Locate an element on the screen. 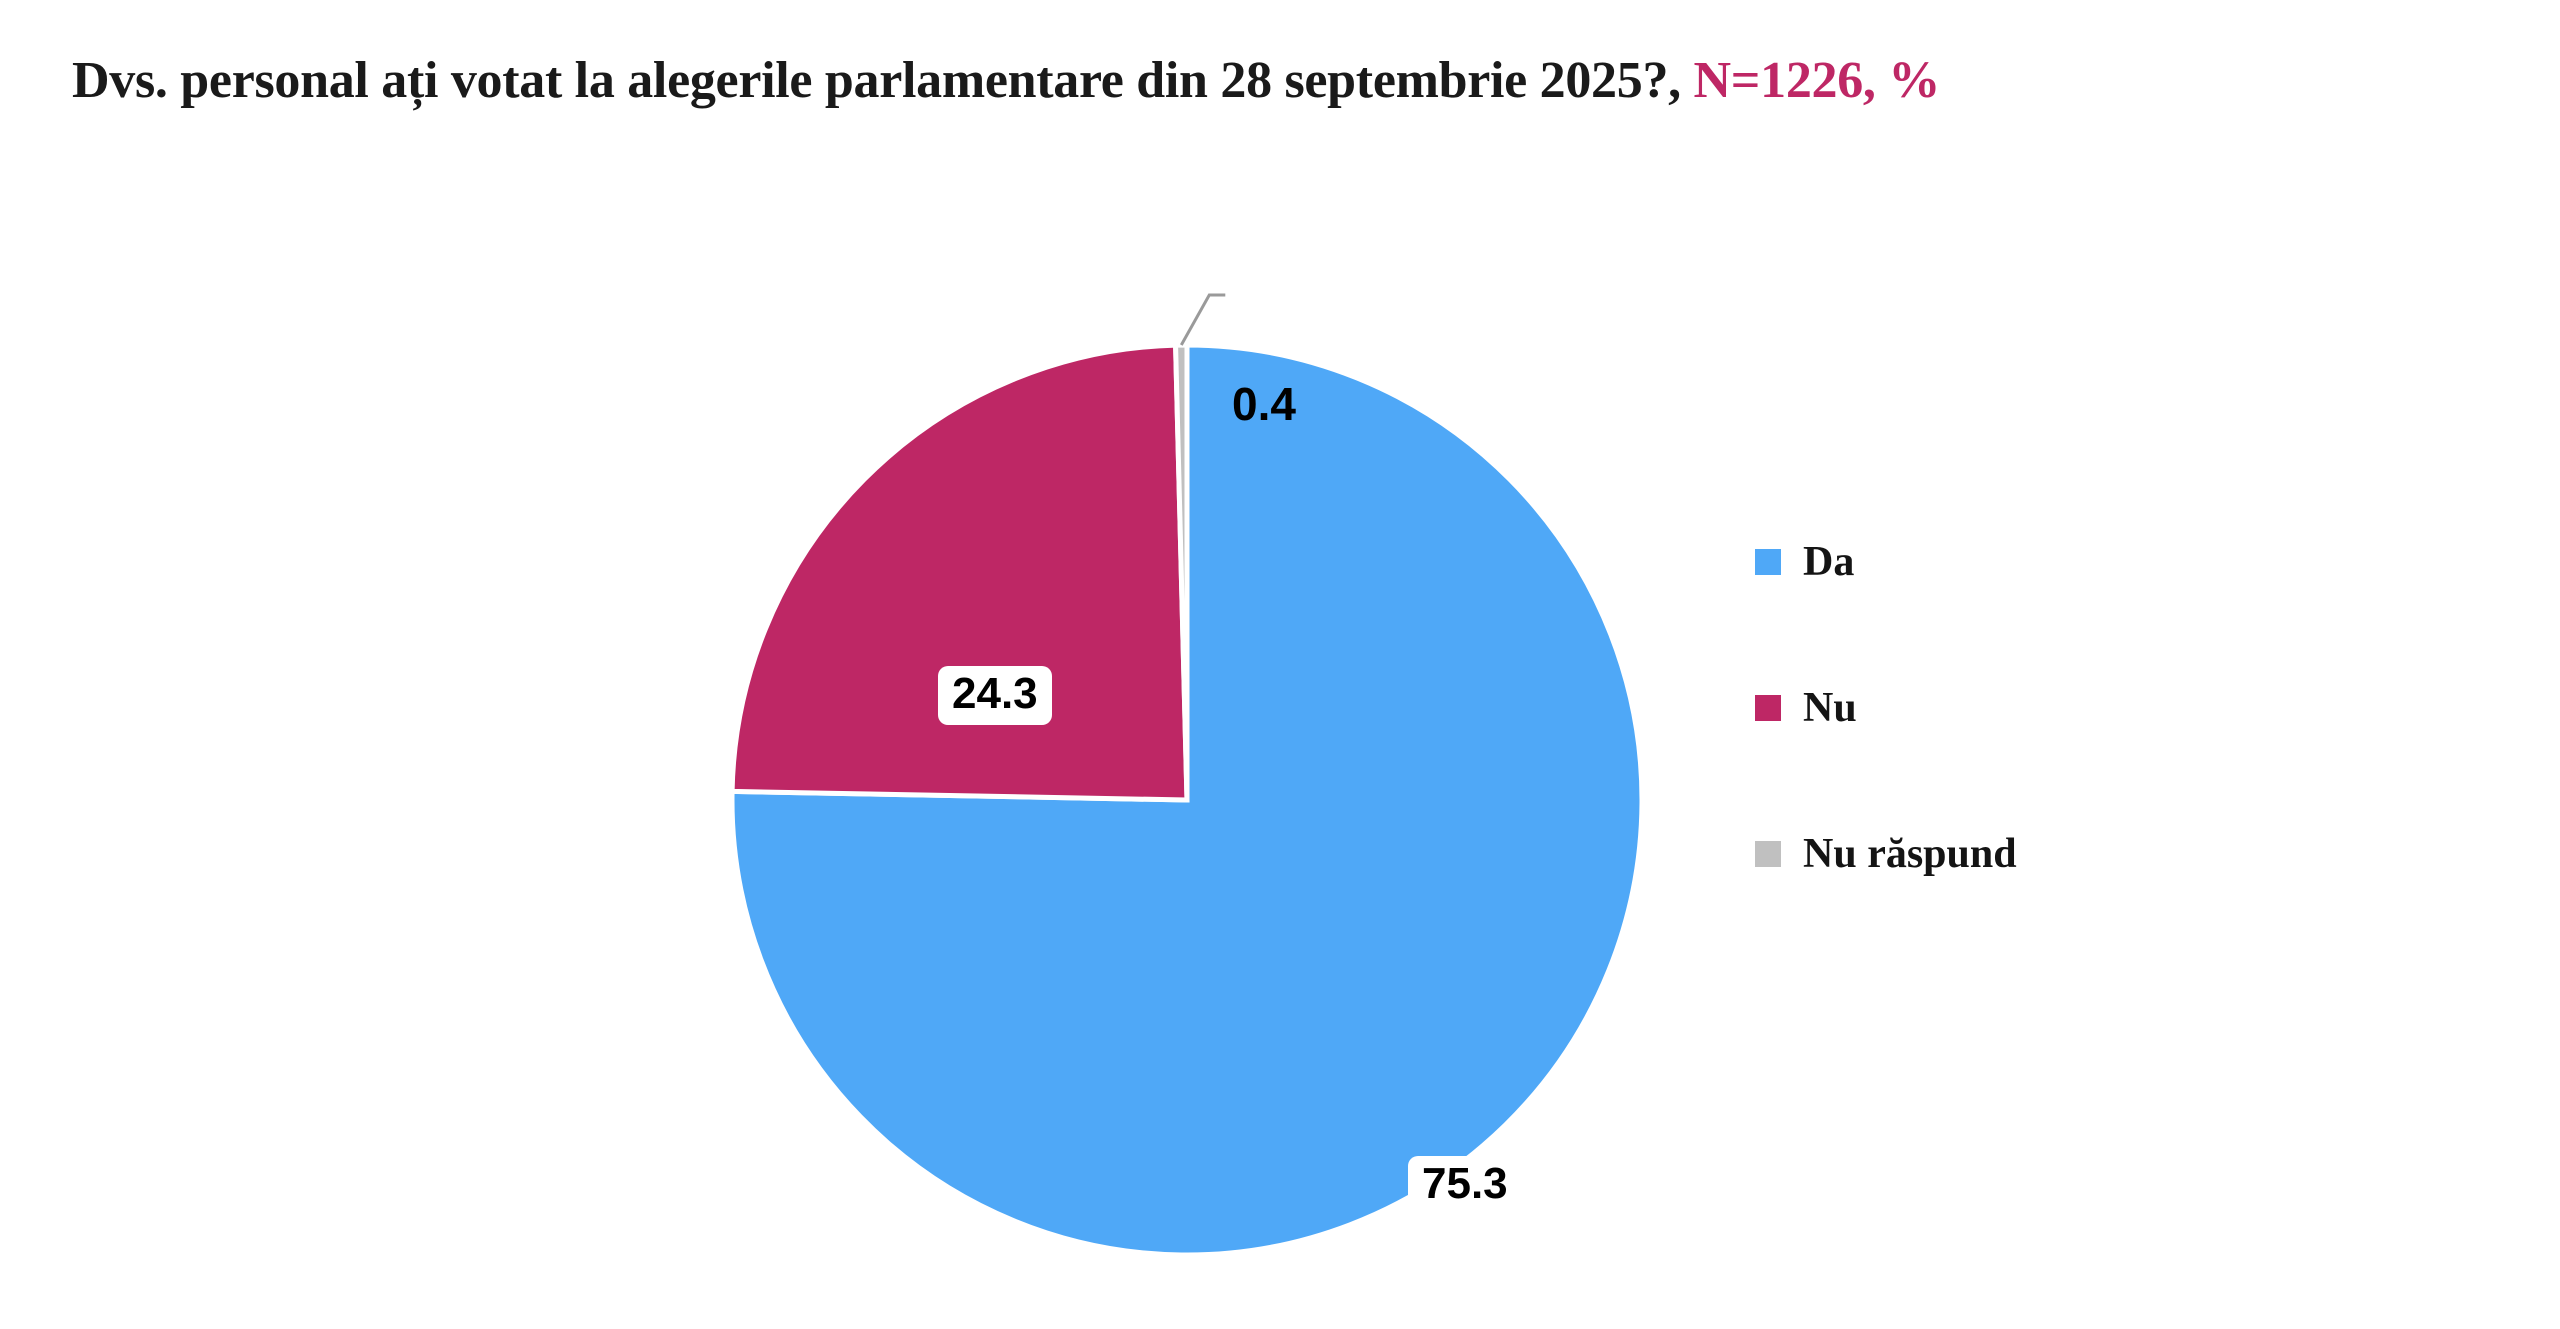  legend: Da Nu Nu răspund is located at coordinates (2105, 708).